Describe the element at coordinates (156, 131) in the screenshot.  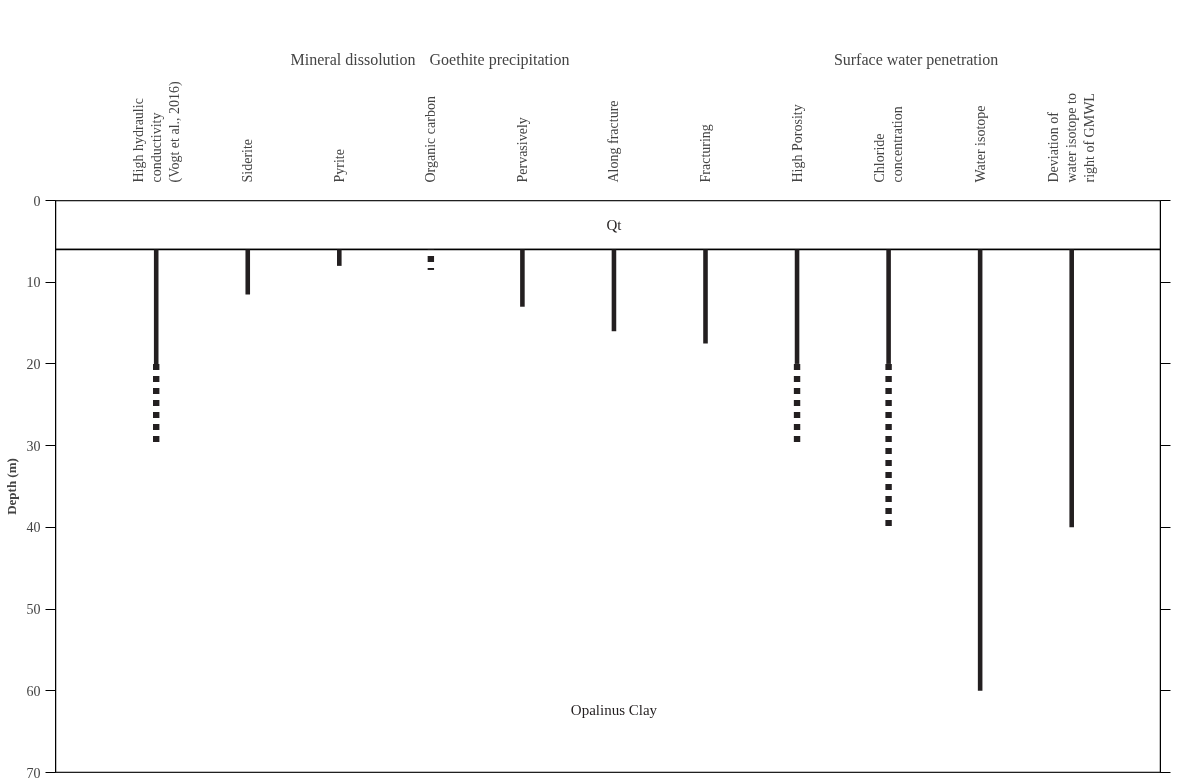
I see `x-tick-label: High hydraulic conductivity (Vogt et al., 2016)` at that location.